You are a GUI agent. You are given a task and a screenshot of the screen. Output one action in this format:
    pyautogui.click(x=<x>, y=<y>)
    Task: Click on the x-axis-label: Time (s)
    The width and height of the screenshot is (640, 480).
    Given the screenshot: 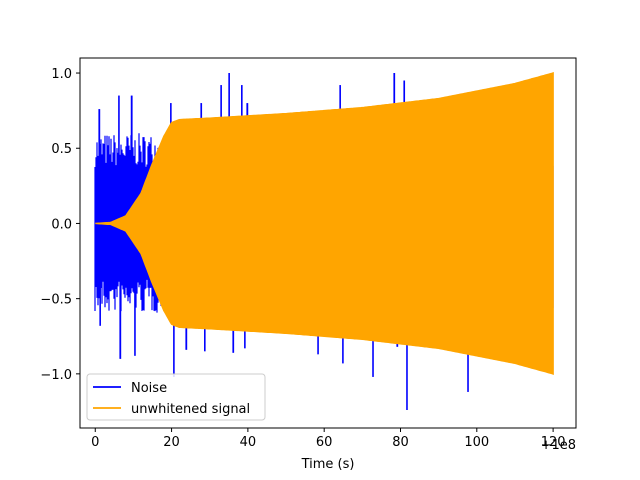 What is the action you would take?
    pyautogui.click(x=328, y=464)
    